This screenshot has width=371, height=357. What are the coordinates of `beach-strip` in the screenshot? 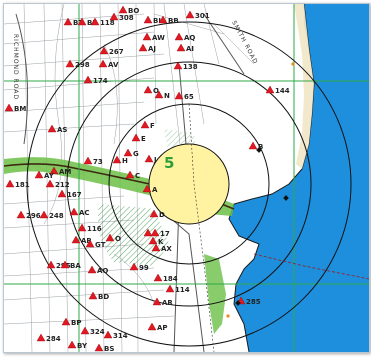 It's located at (304, 86).